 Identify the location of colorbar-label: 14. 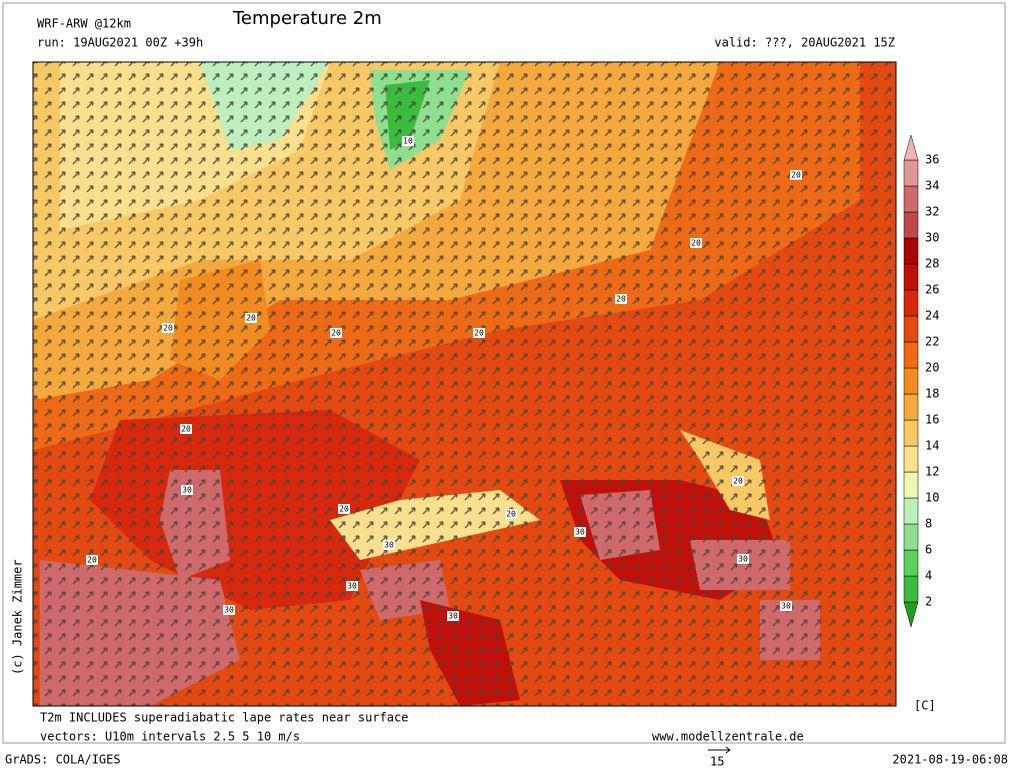
(932, 446).